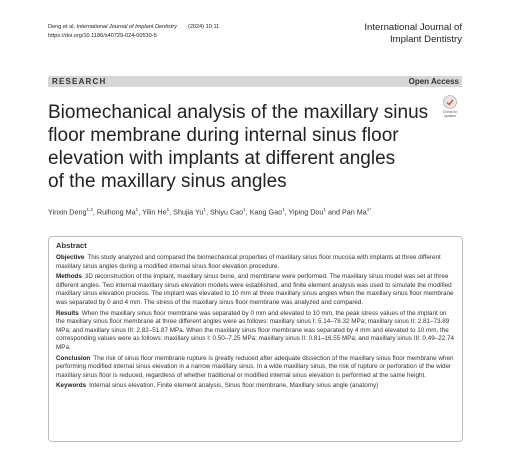 The height and width of the screenshot is (465, 510). I want to click on section-label: Objective, so click(70, 257).